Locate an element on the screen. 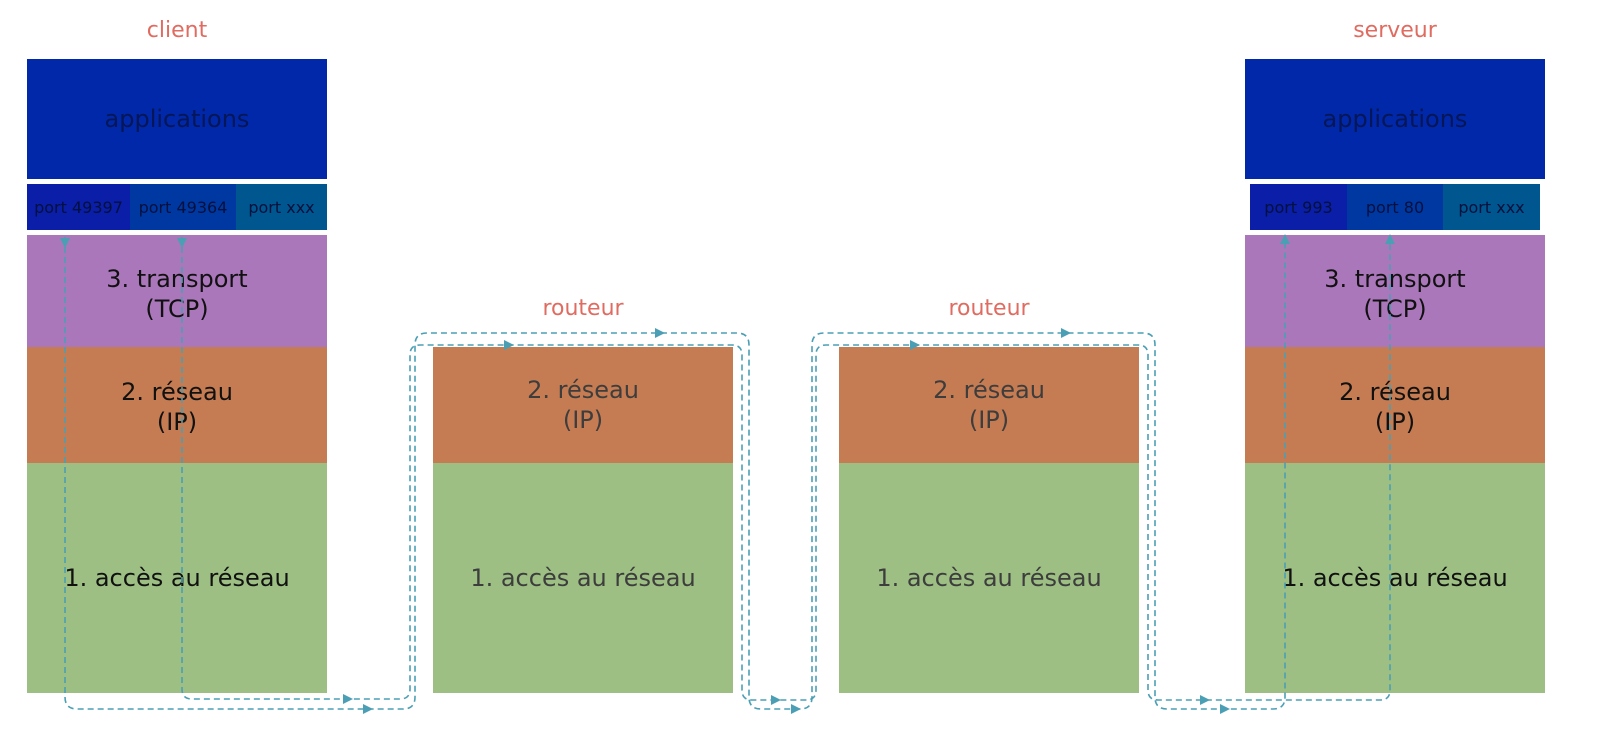 Image resolution: width=1607 pixels, height=739 pixels. client-network-layer: 2. réseau (IP) is located at coordinates (177, 407).